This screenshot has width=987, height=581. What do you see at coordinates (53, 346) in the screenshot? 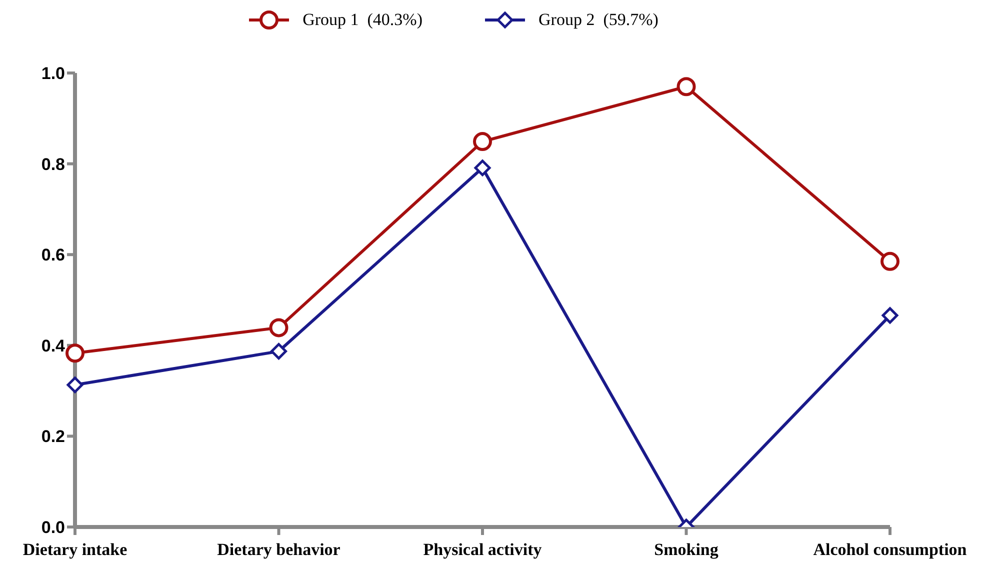
I see `y-tick-label: 0.4` at bounding box center [53, 346].